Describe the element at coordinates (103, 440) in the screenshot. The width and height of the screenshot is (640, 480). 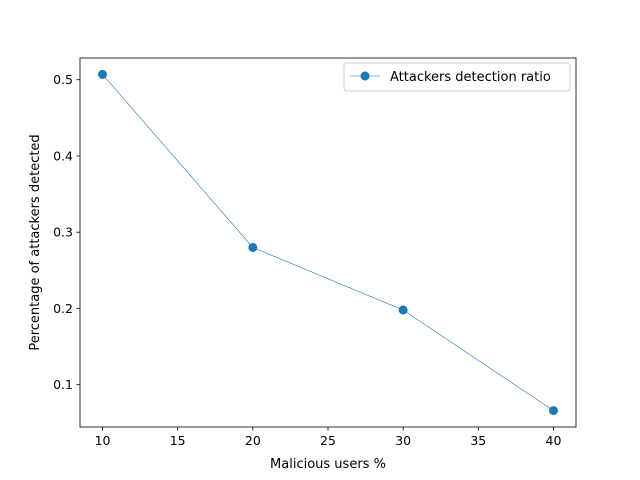
I see `x-tick-label: 10` at that location.